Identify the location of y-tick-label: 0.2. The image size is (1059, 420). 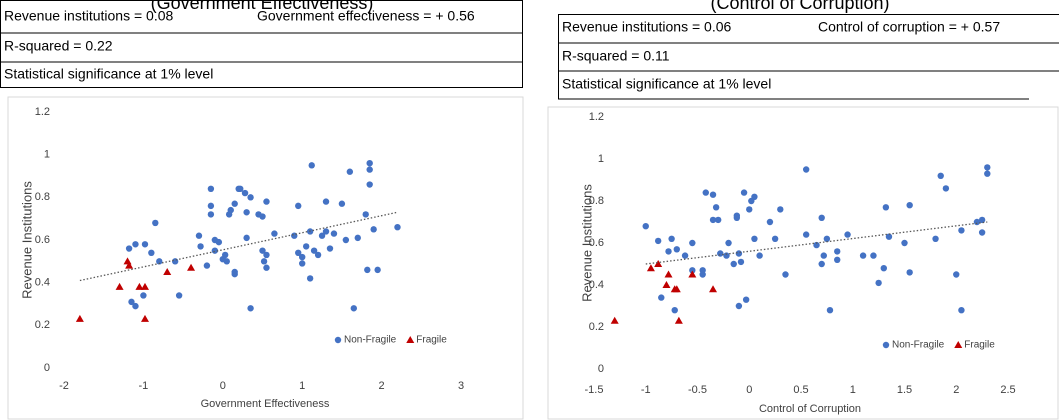
(42, 325).